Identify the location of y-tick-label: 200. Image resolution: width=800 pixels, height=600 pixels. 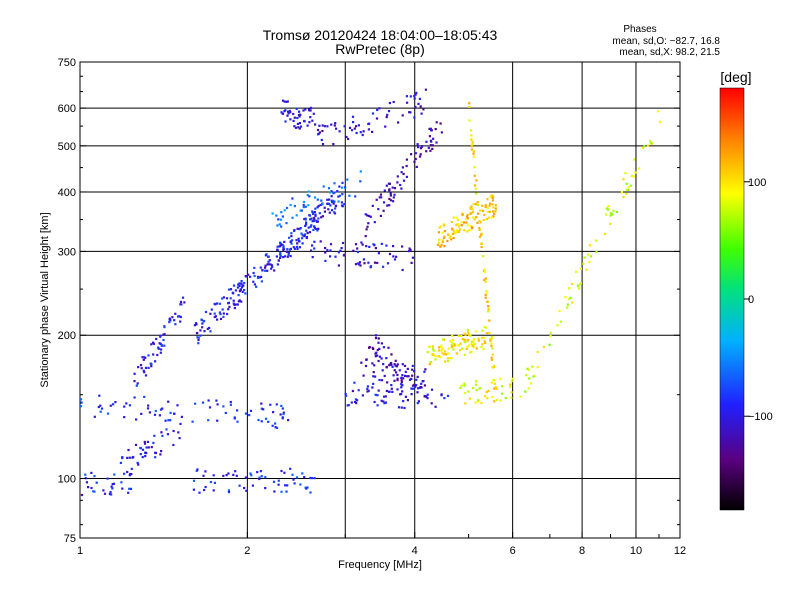
(67, 336).